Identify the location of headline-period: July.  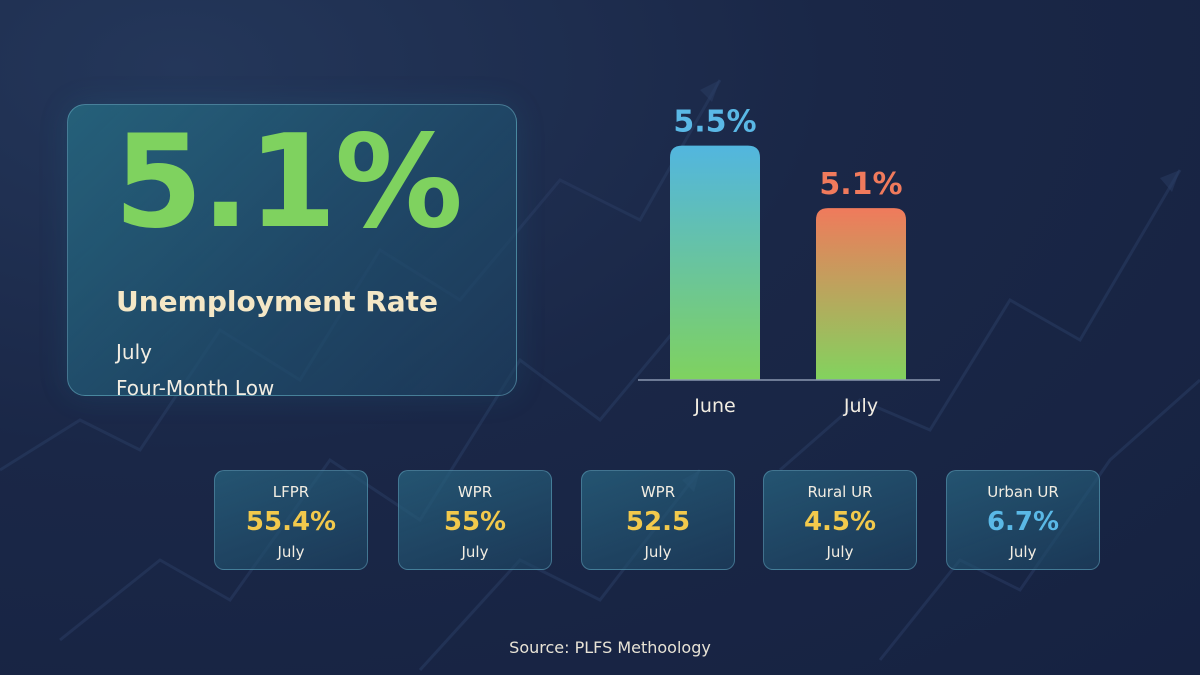
(134, 352).